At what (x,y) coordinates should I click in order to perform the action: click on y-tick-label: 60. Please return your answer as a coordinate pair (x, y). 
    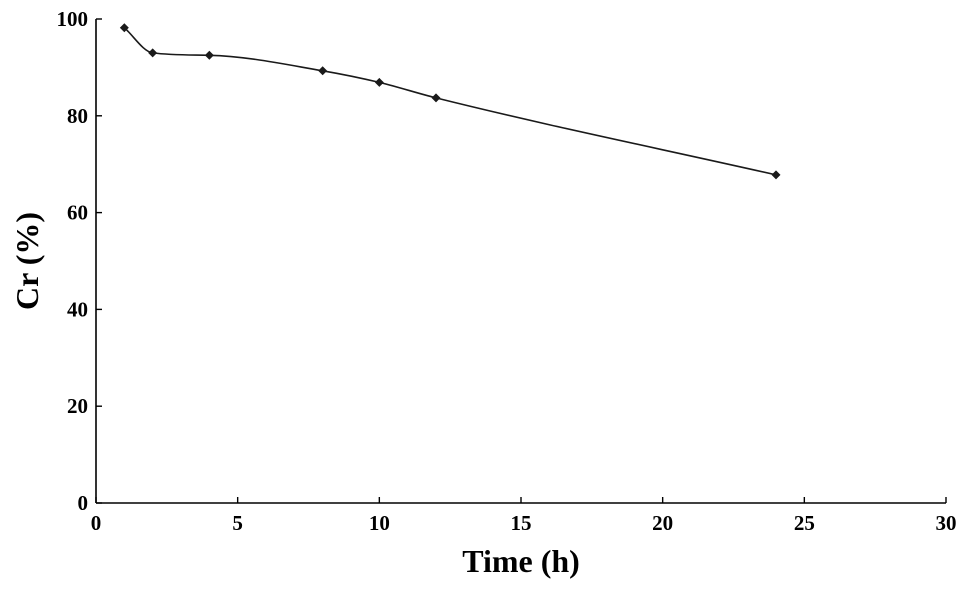
    Looking at the image, I should click on (77, 213).